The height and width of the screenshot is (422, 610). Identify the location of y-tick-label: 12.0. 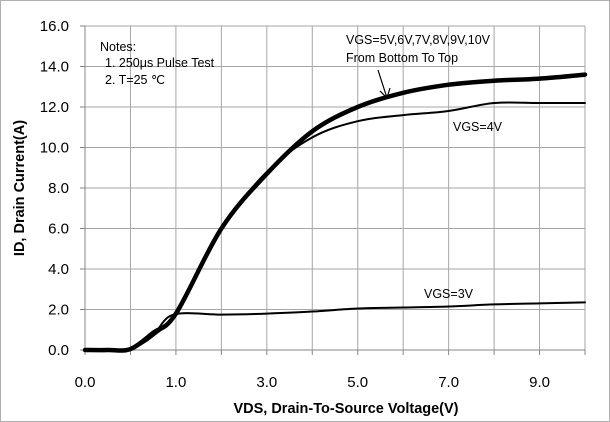
(54, 107).